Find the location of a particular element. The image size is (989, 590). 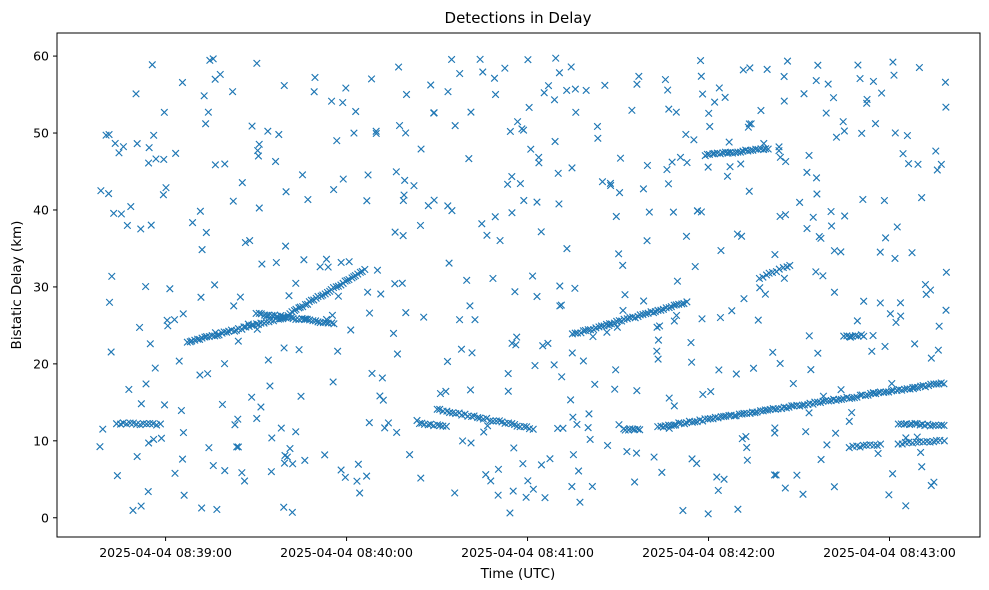

x-tick-label: 2025-04-04 08:40:00 is located at coordinates (346, 552).